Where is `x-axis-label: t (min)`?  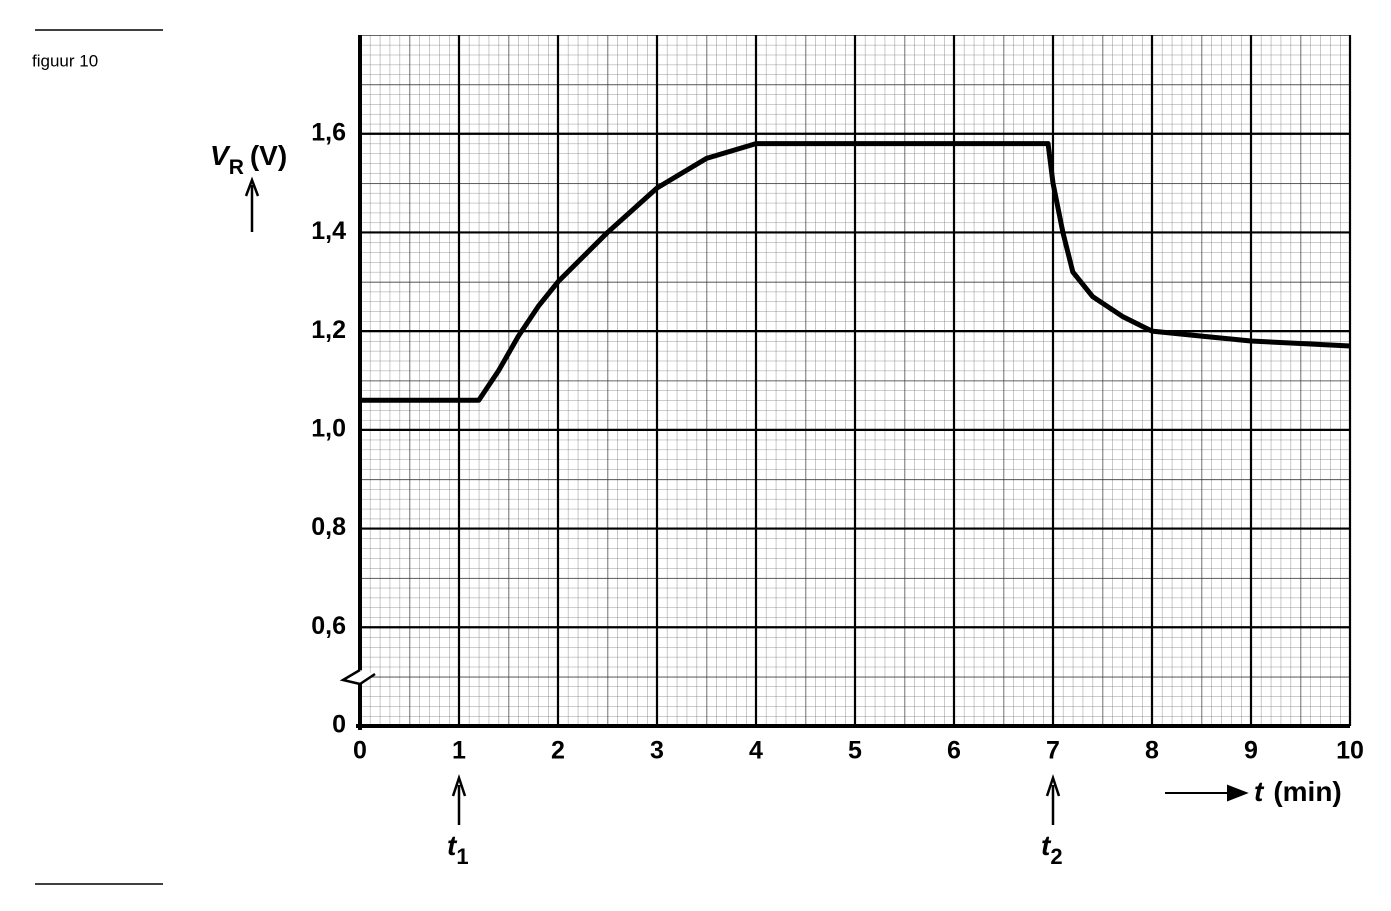 x-axis-label: t (min) is located at coordinates (1298, 791).